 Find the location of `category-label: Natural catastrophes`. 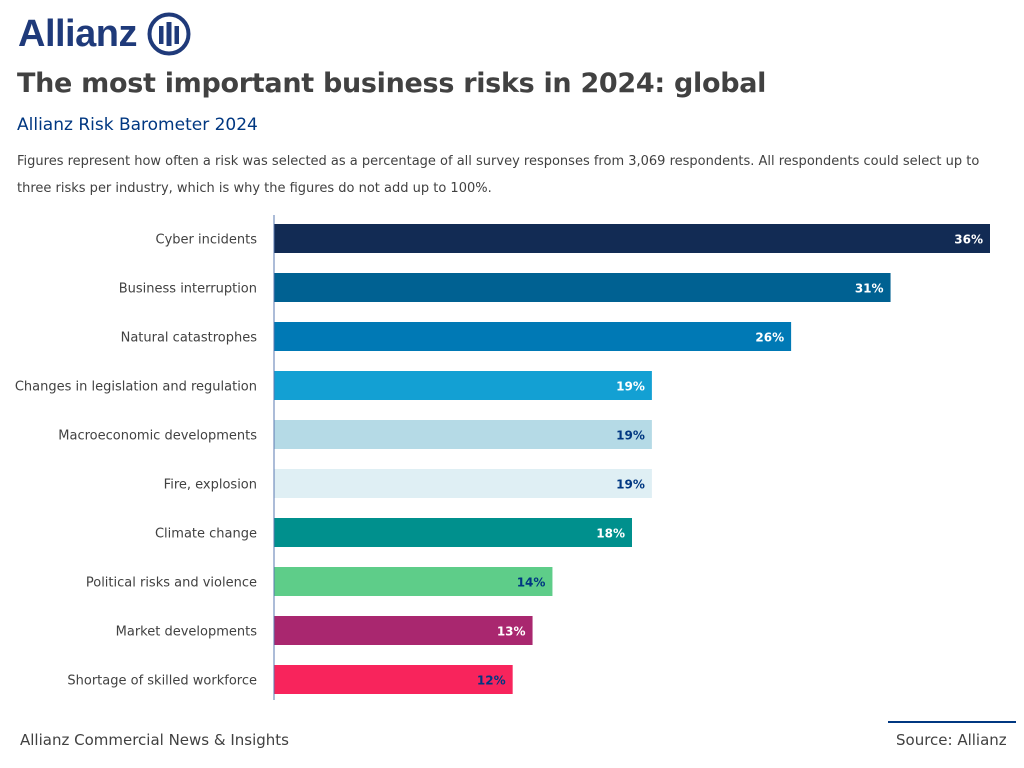

category-label: Natural catastrophes is located at coordinates (189, 338).